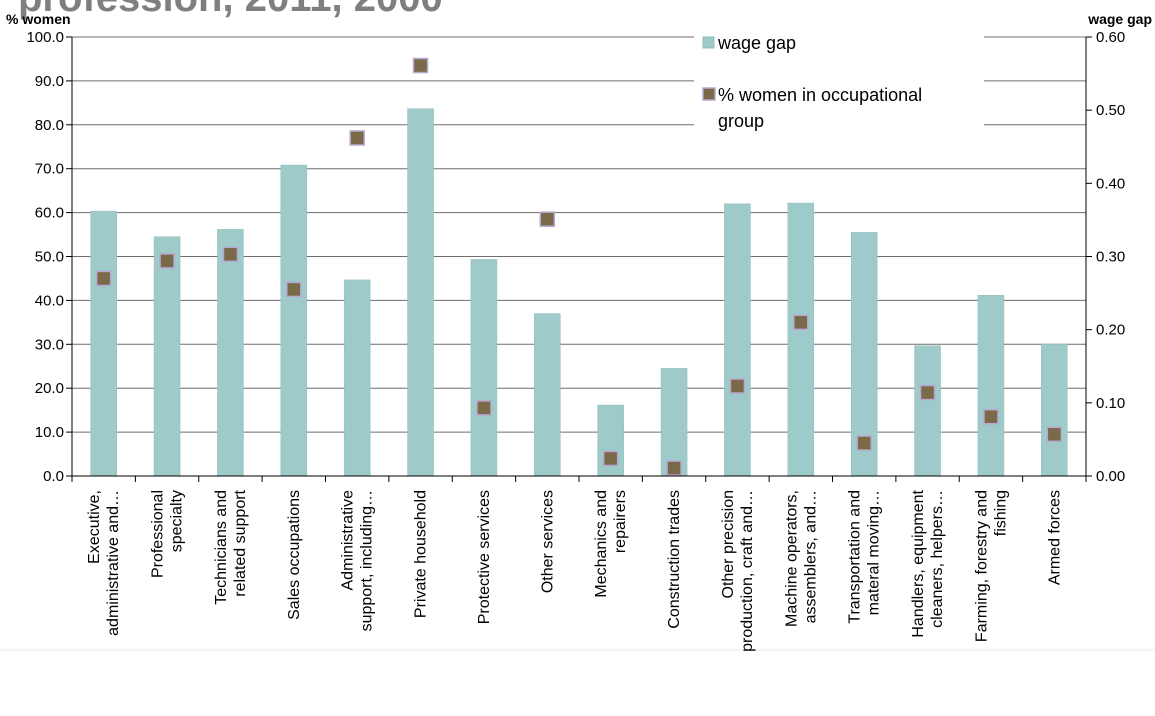 This screenshot has height=716, width=1155. Describe the element at coordinates (49, 125) in the screenshot. I see `left-tick-label: 80.0` at that location.